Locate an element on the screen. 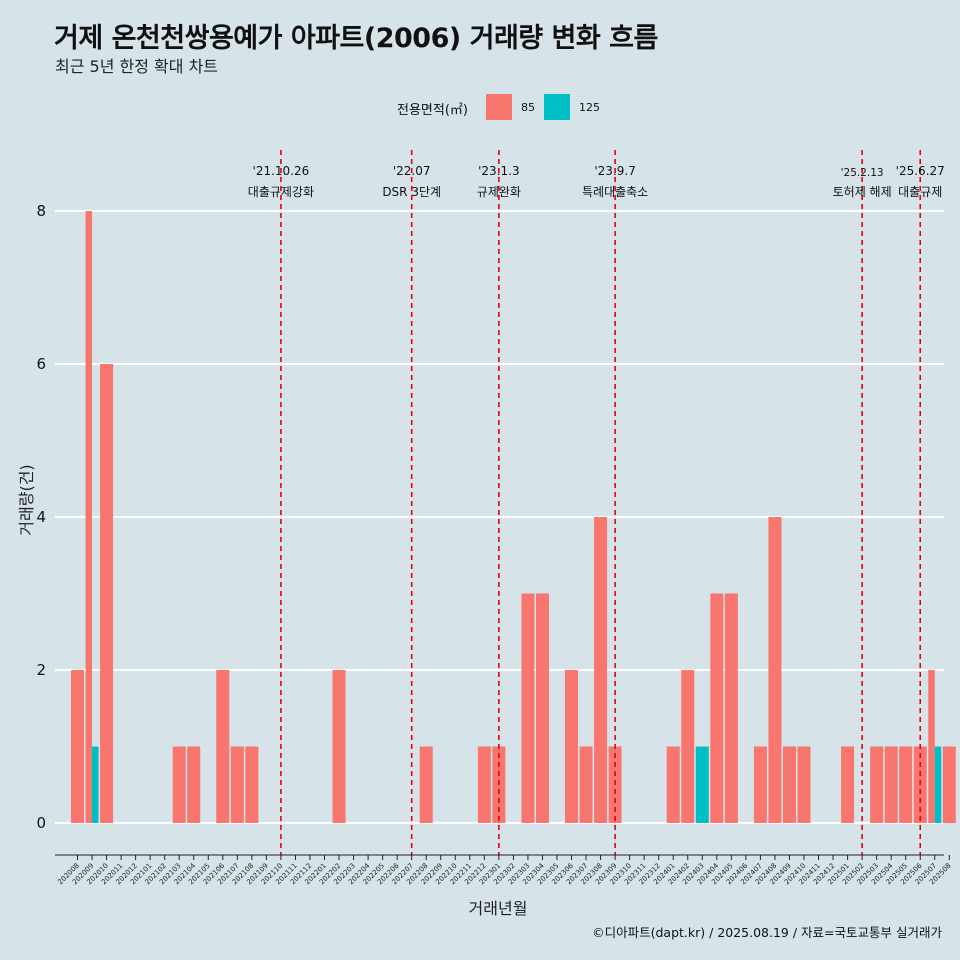 This screenshot has width=960, height=960. legend-label-125: 125 is located at coordinates (589, 107).